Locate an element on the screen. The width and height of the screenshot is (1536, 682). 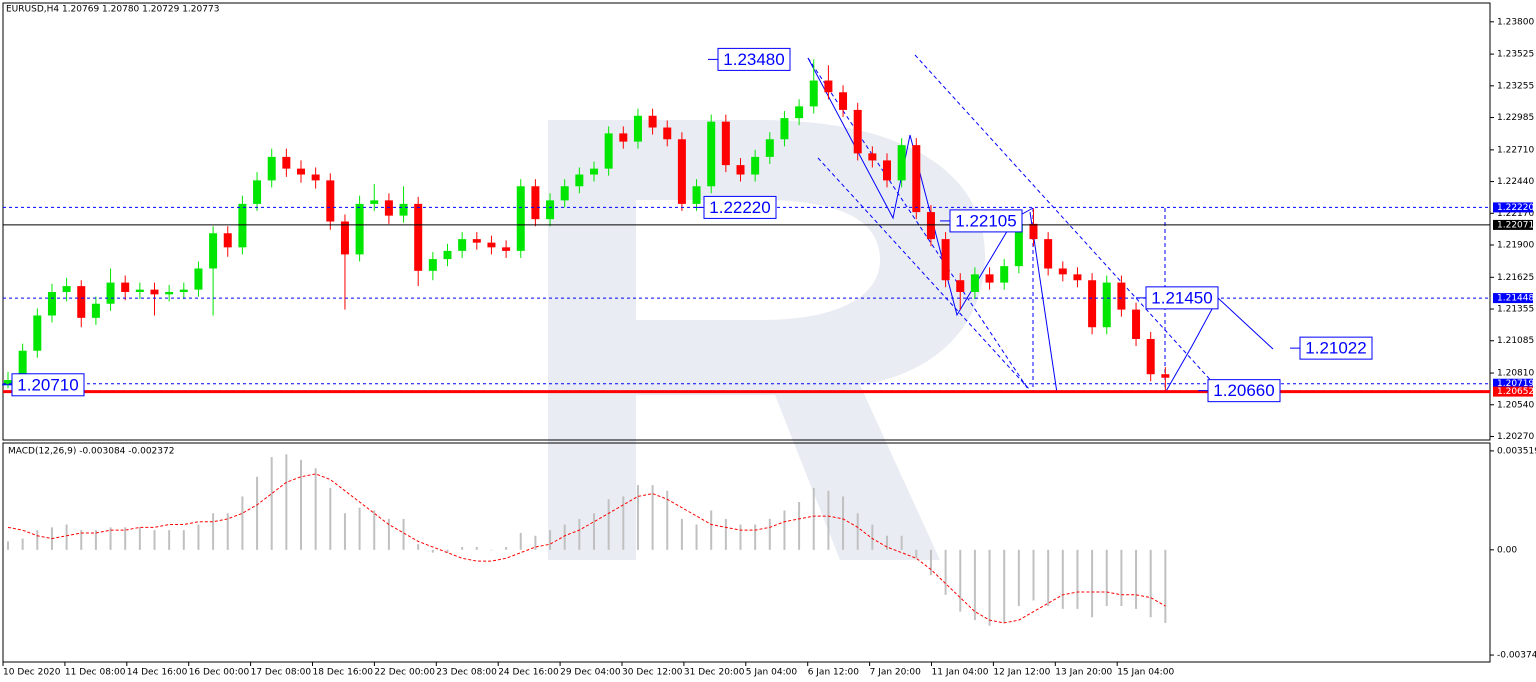
x-tick-label: 31 Dec 20:00 is located at coordinates (714, 673).